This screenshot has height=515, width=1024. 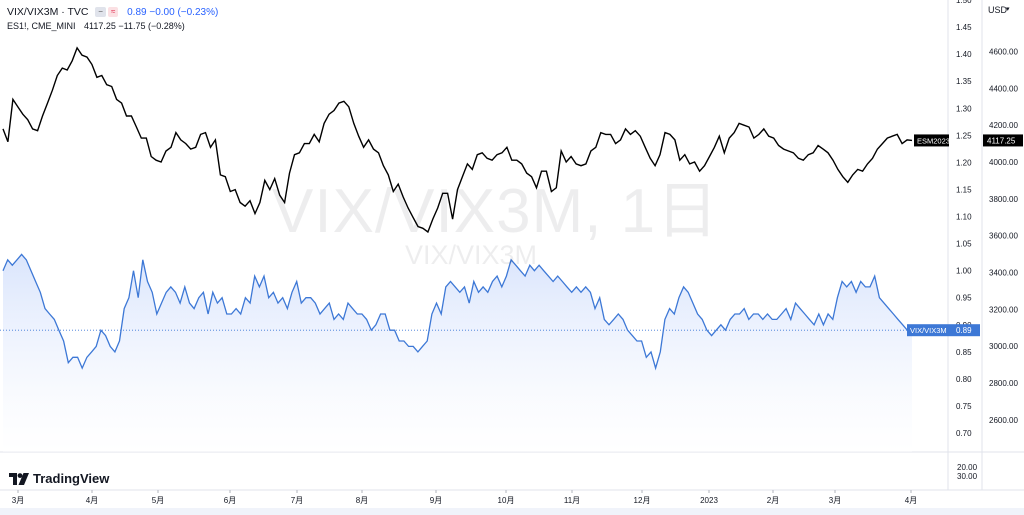 I want to click on brand-label: TradingView, so click(x=71, y=478).